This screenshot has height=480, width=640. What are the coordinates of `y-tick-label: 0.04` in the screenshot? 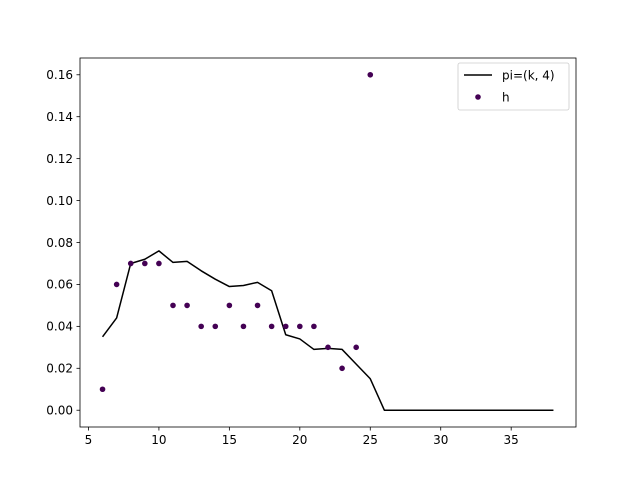 It's located at (59, 327).